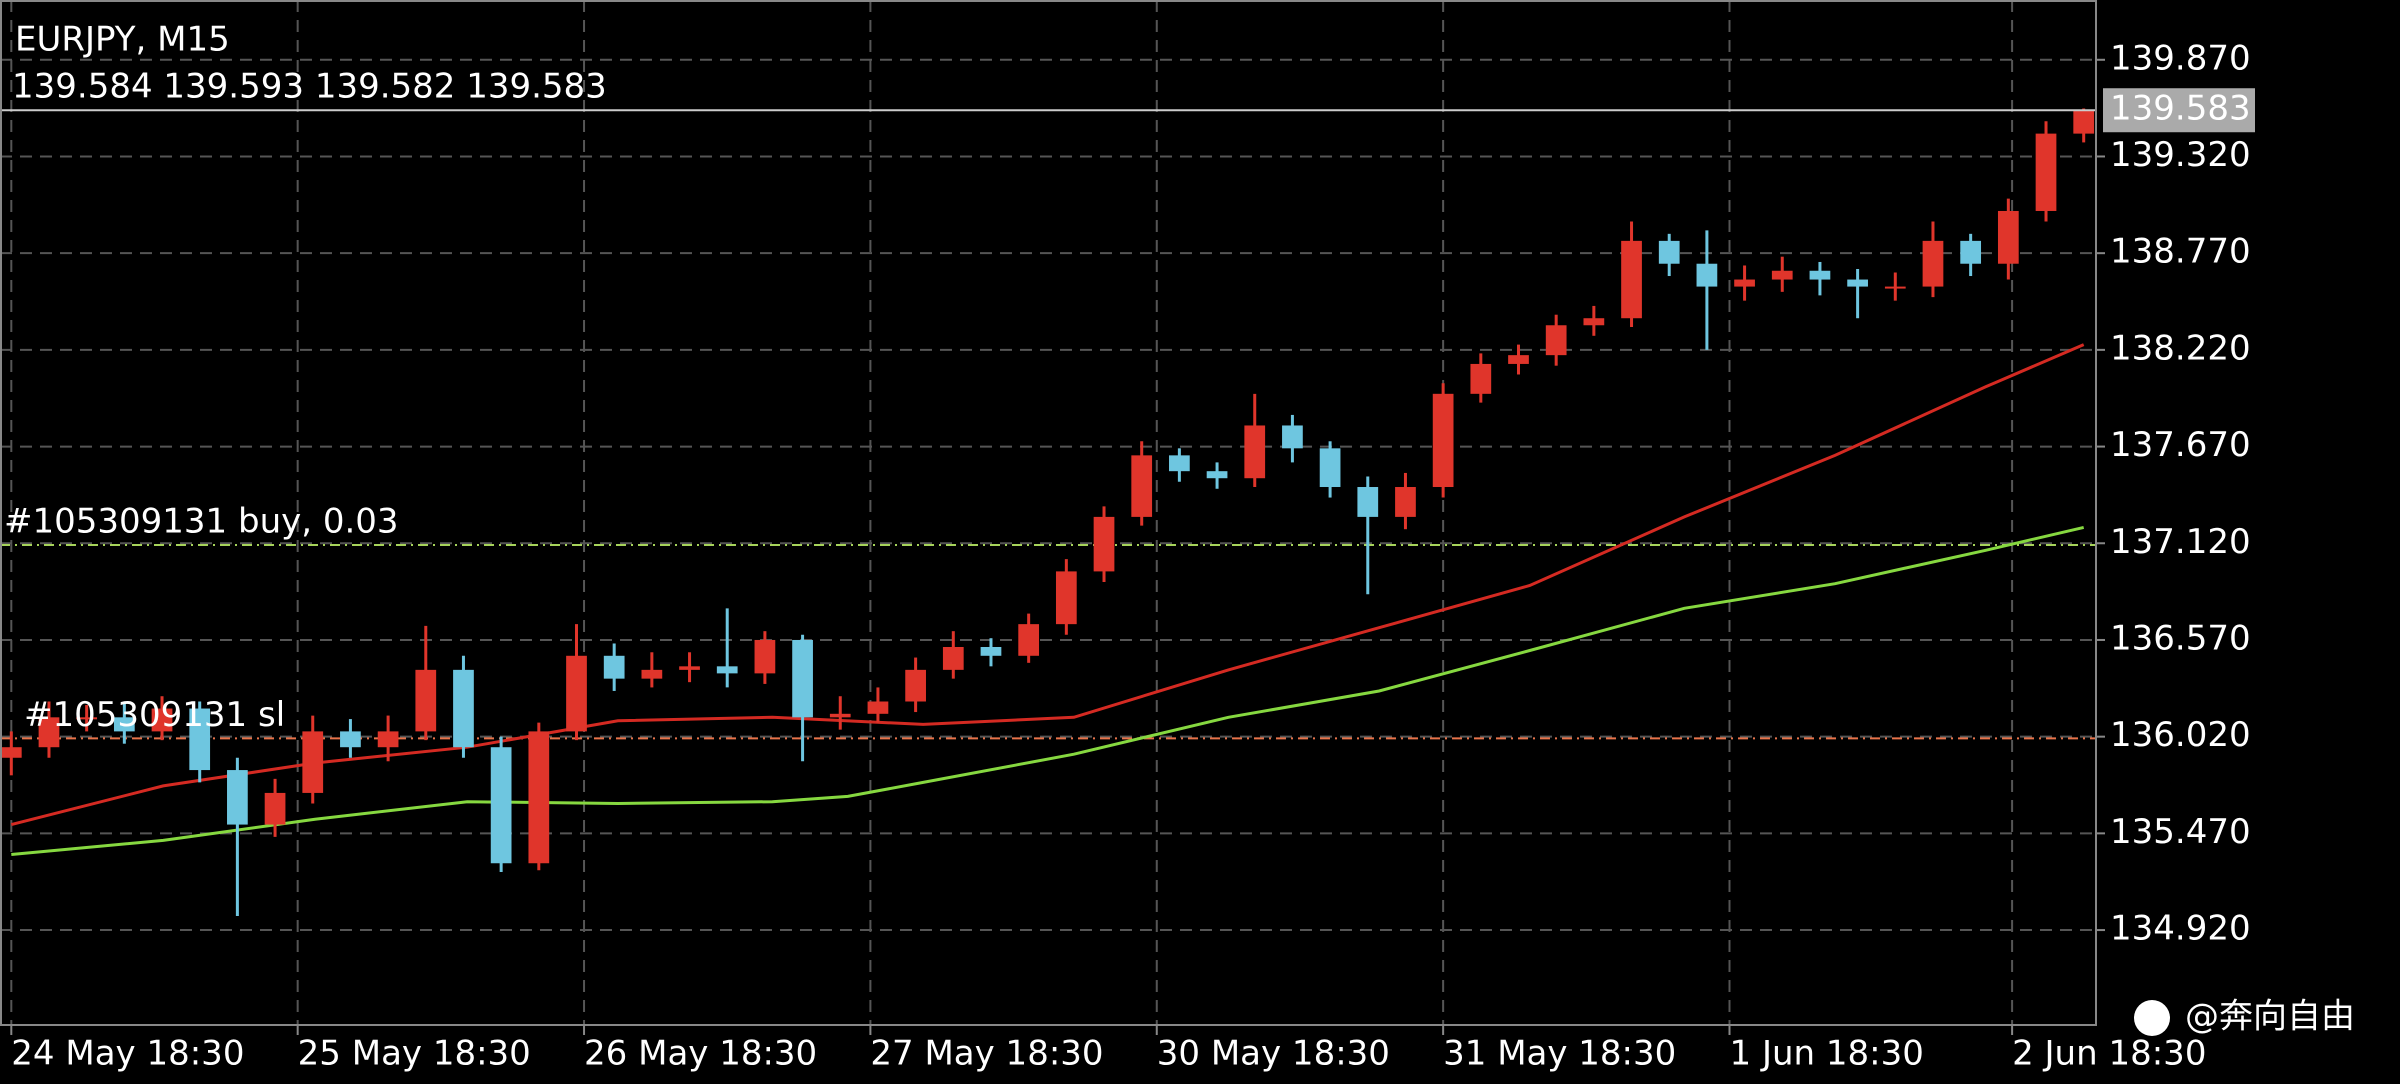  I want to click on y-tick-label: 136.570, so click(2180, 638).